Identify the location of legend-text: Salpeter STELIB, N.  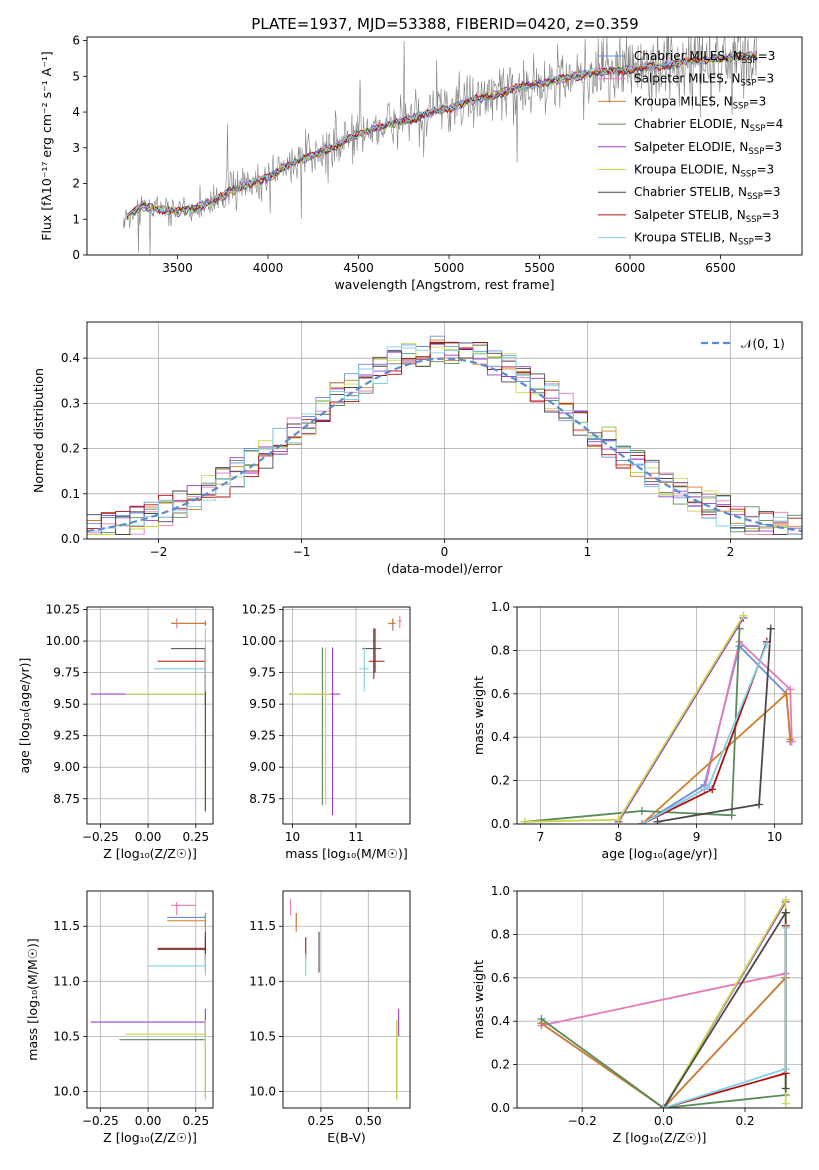
(690, 215).